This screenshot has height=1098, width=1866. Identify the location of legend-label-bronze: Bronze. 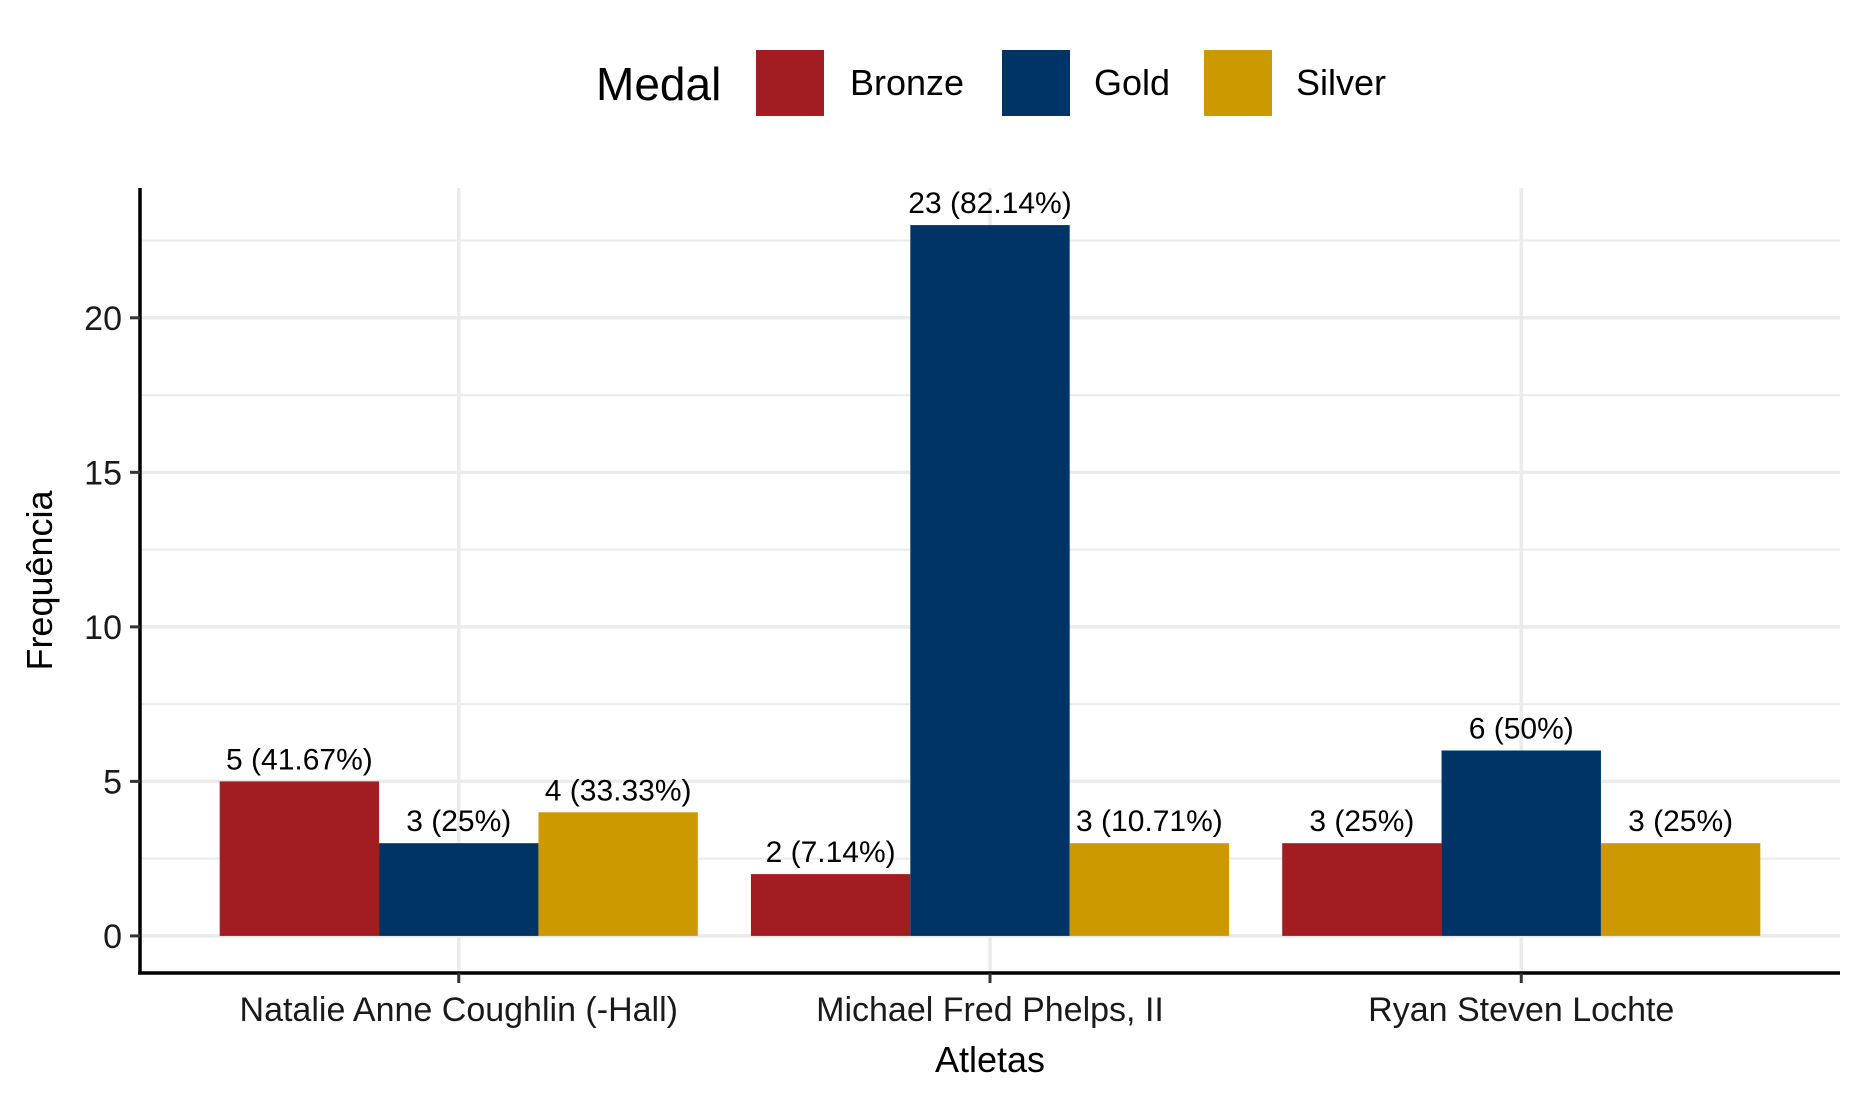
(907, 82).